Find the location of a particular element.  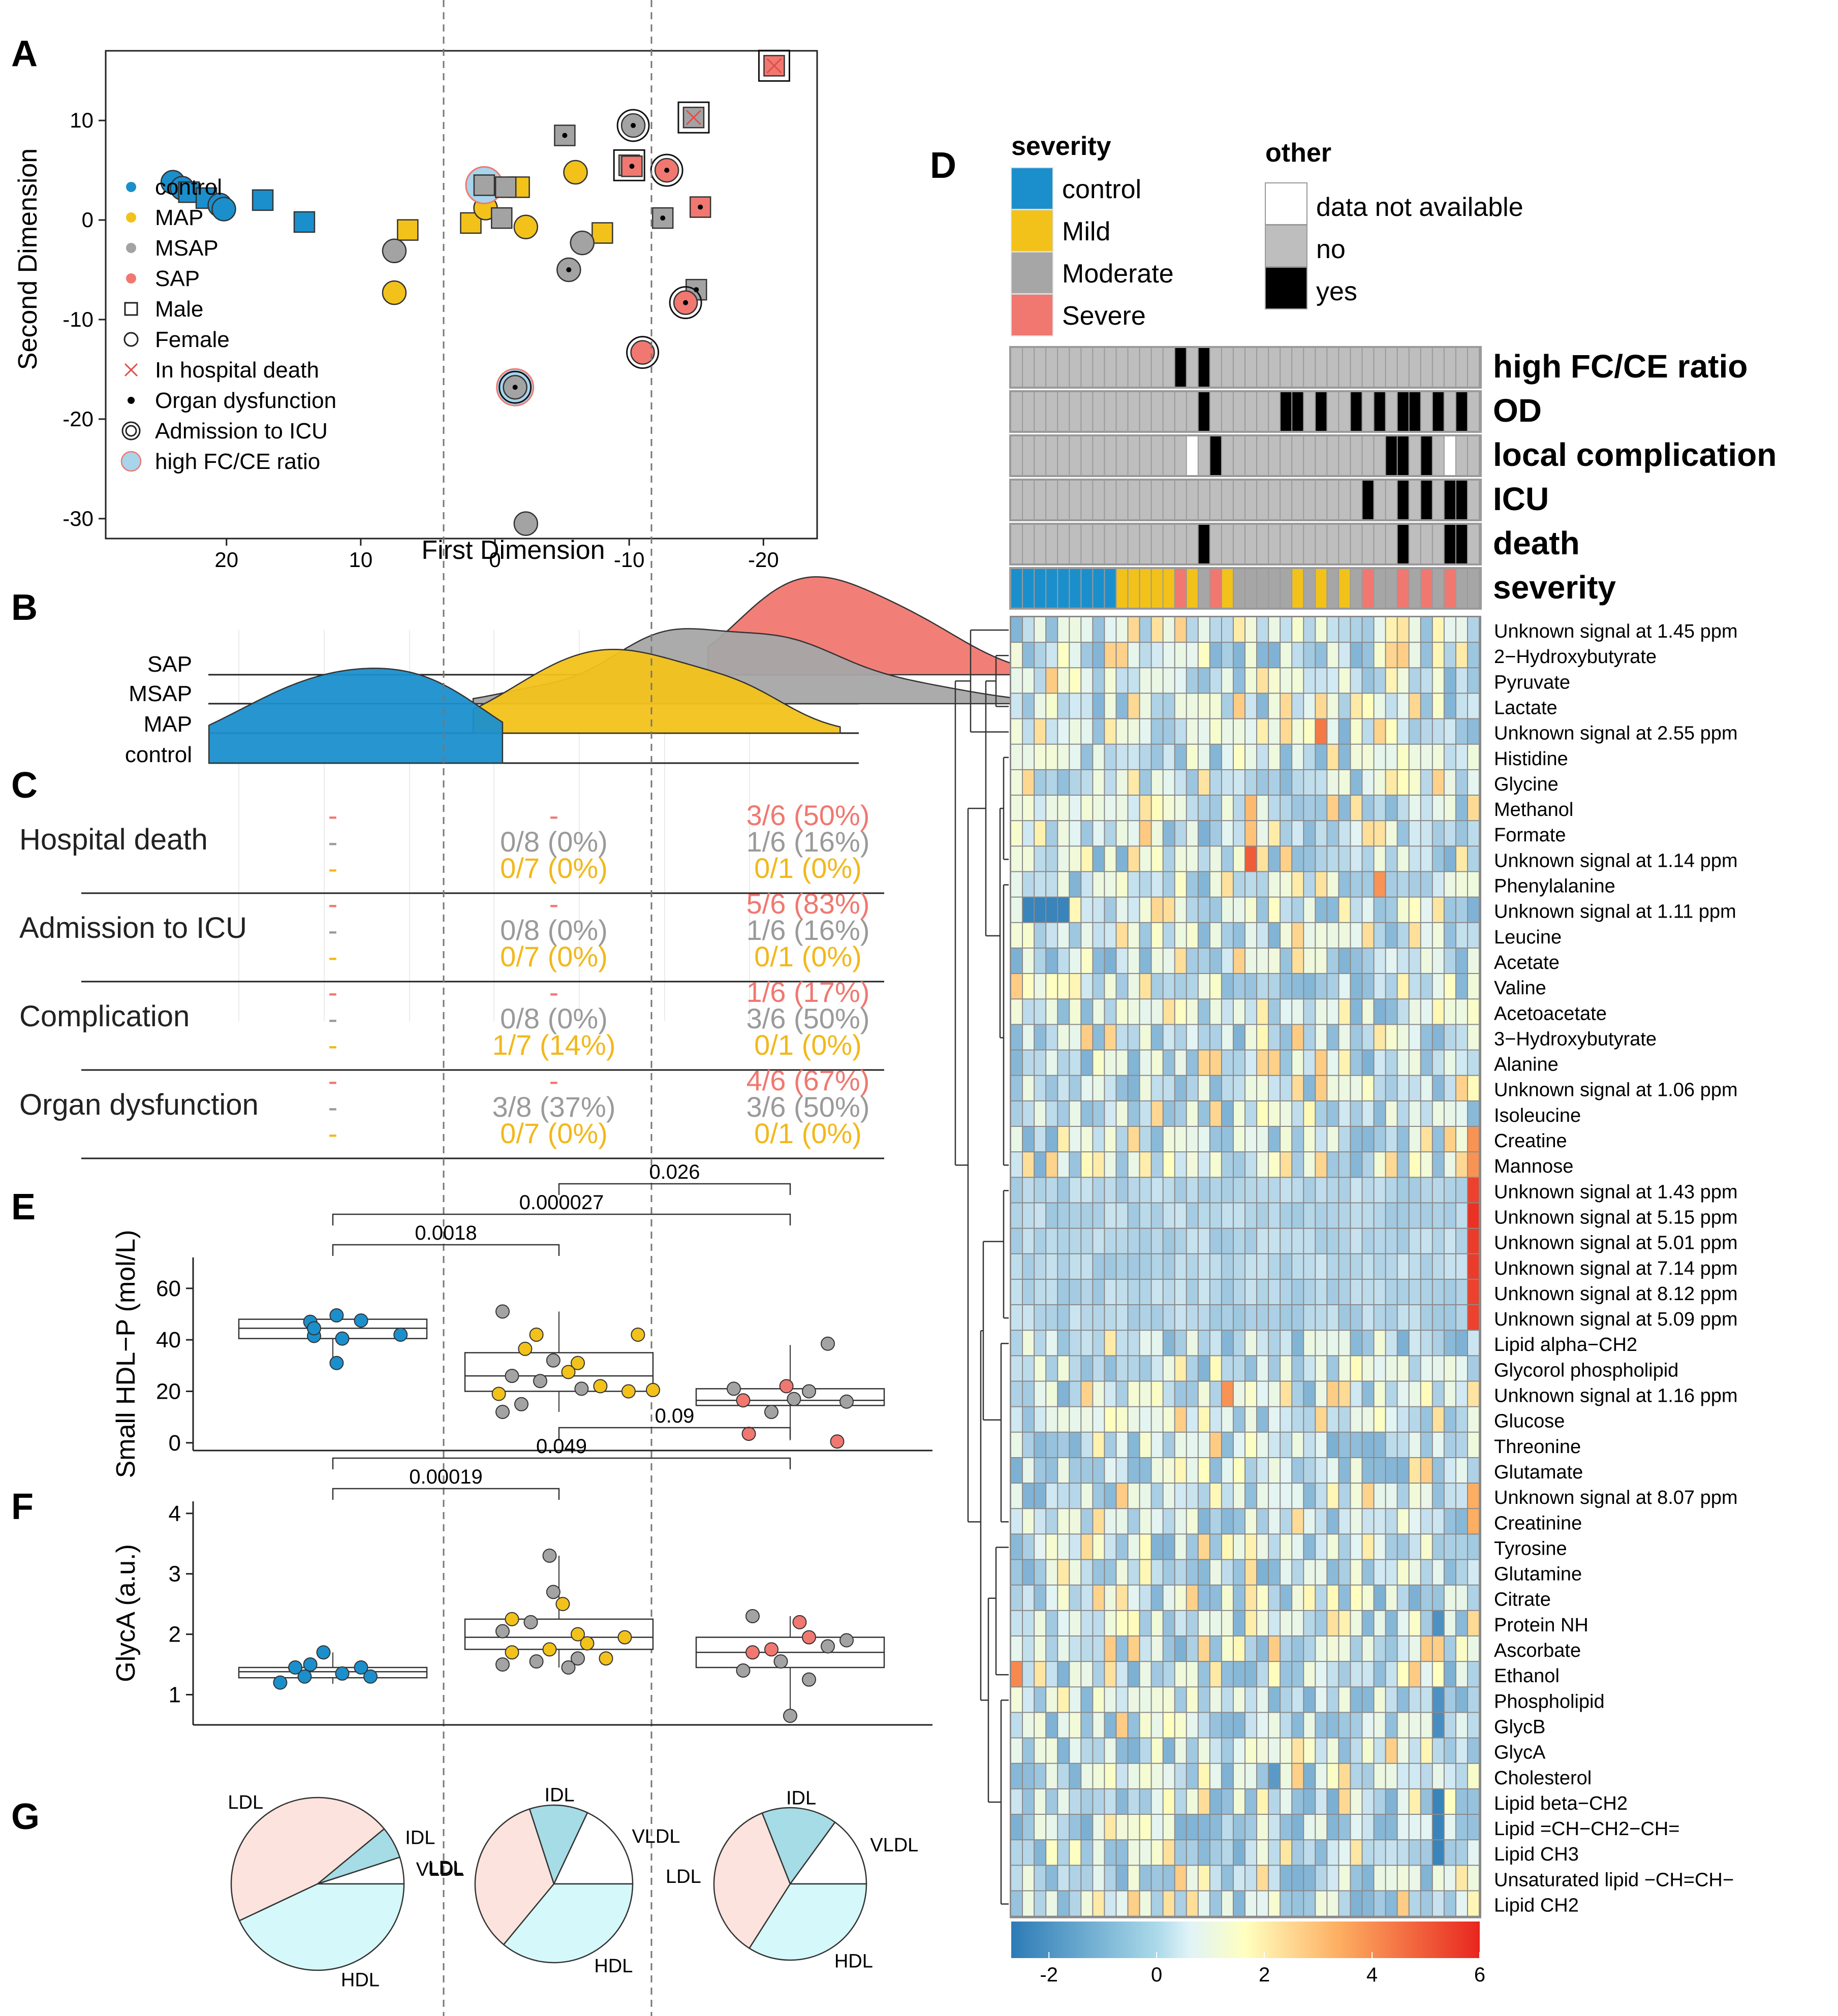

metabolite-label: Unknown signal at 5.01 ppm is located at coordinates (1616, 1243).